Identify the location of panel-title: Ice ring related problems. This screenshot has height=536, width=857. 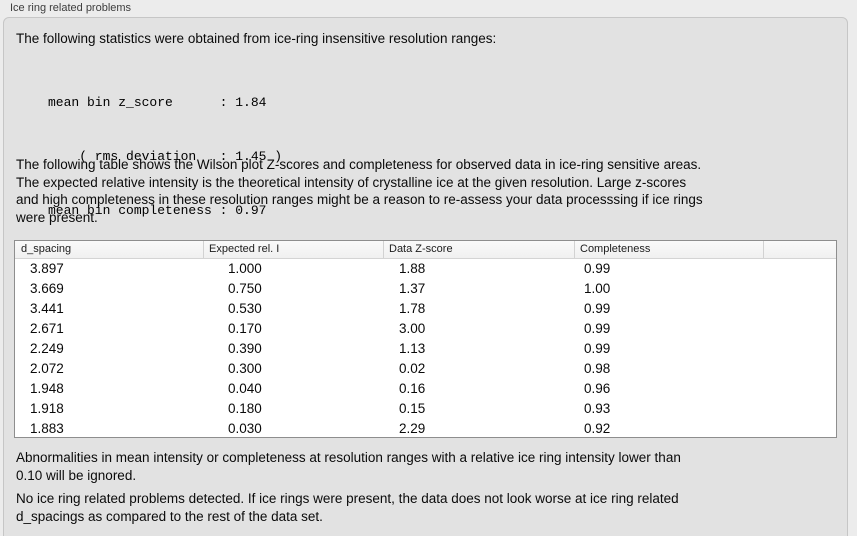
(71, 8).